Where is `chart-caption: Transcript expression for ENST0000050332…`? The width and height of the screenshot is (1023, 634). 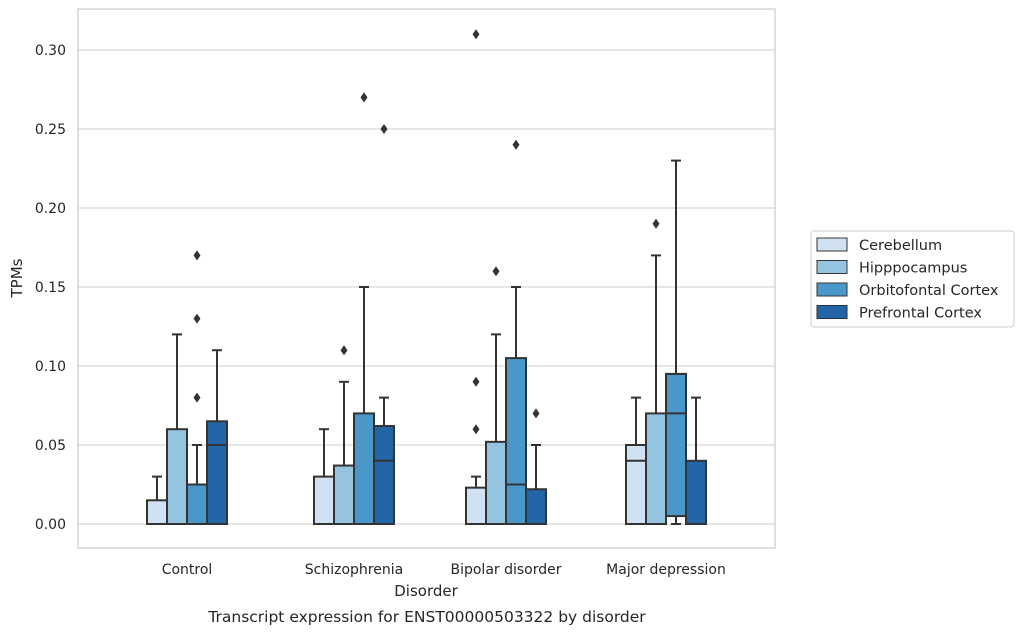 chart-caption: Transcript expression for ENST0000050332… is located at coordinates (426, 617).